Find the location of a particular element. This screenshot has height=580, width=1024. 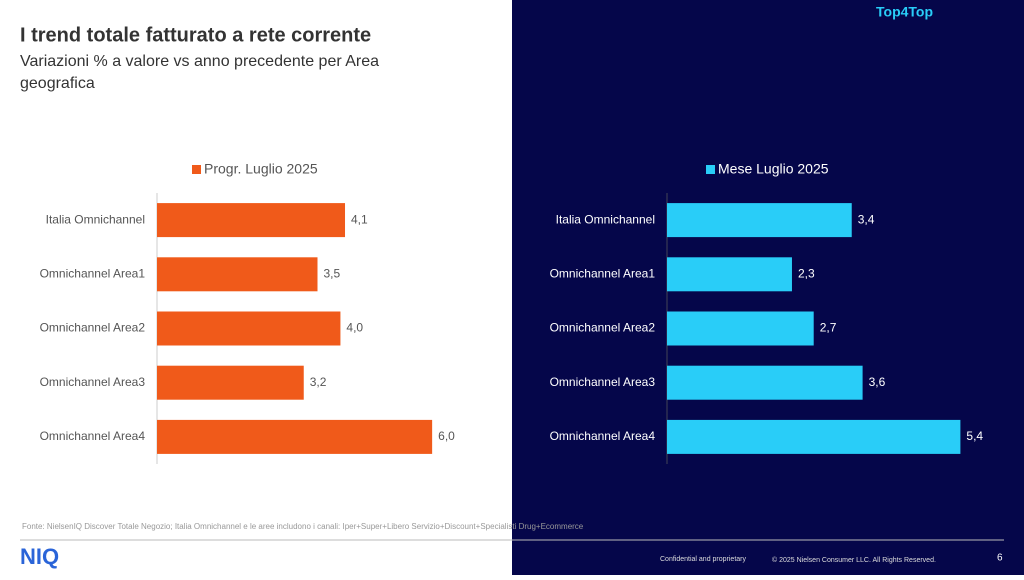

logo: NIQ is located at coordinates (39, 556).